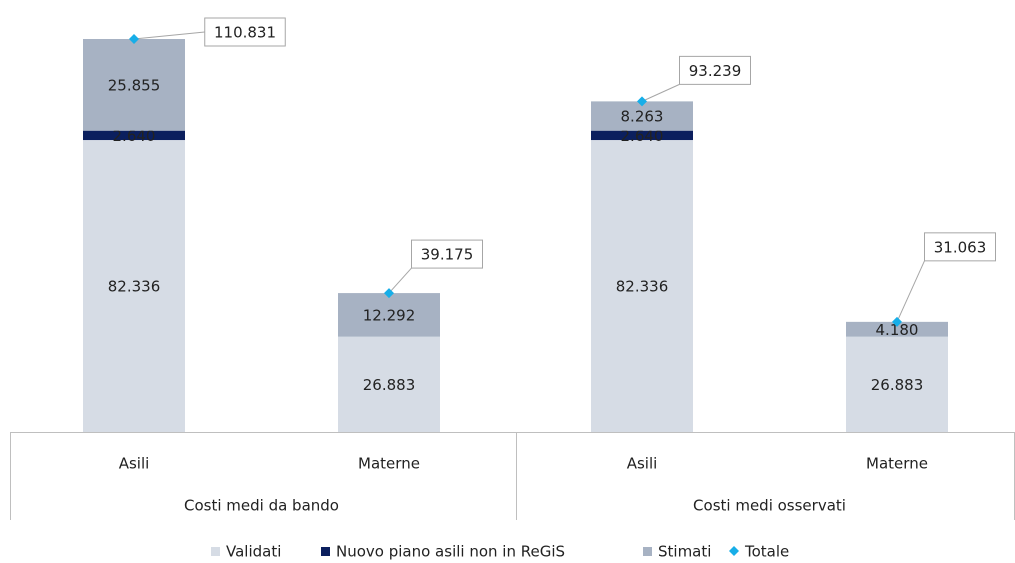 The width and height of the screenshot is (1015, 563). Describe the element at coordinates (769, 506) in the screenshot. I see `group-label: Costi medi osservati` at that location.